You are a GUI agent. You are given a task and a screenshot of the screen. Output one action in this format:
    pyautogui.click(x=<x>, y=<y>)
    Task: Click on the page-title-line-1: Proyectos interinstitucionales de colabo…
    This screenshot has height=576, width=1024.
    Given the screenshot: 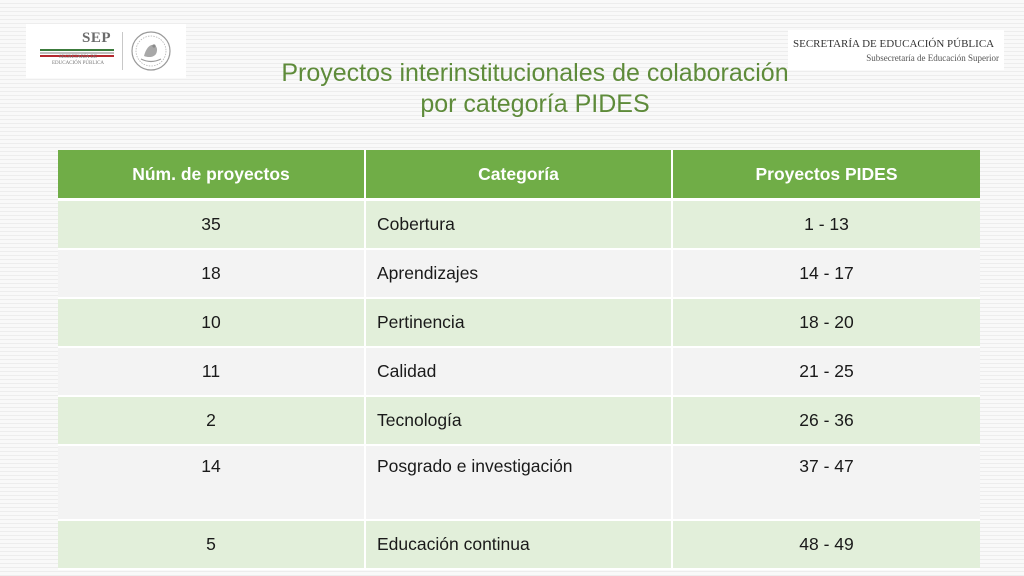 What is the action you would take?
    pyautogui.click(x=535, y=73)
    